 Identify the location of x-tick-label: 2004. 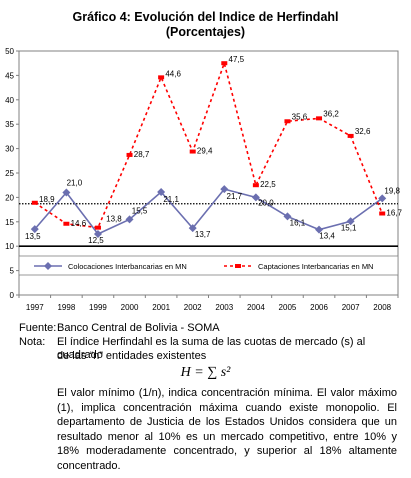
(256, 307).